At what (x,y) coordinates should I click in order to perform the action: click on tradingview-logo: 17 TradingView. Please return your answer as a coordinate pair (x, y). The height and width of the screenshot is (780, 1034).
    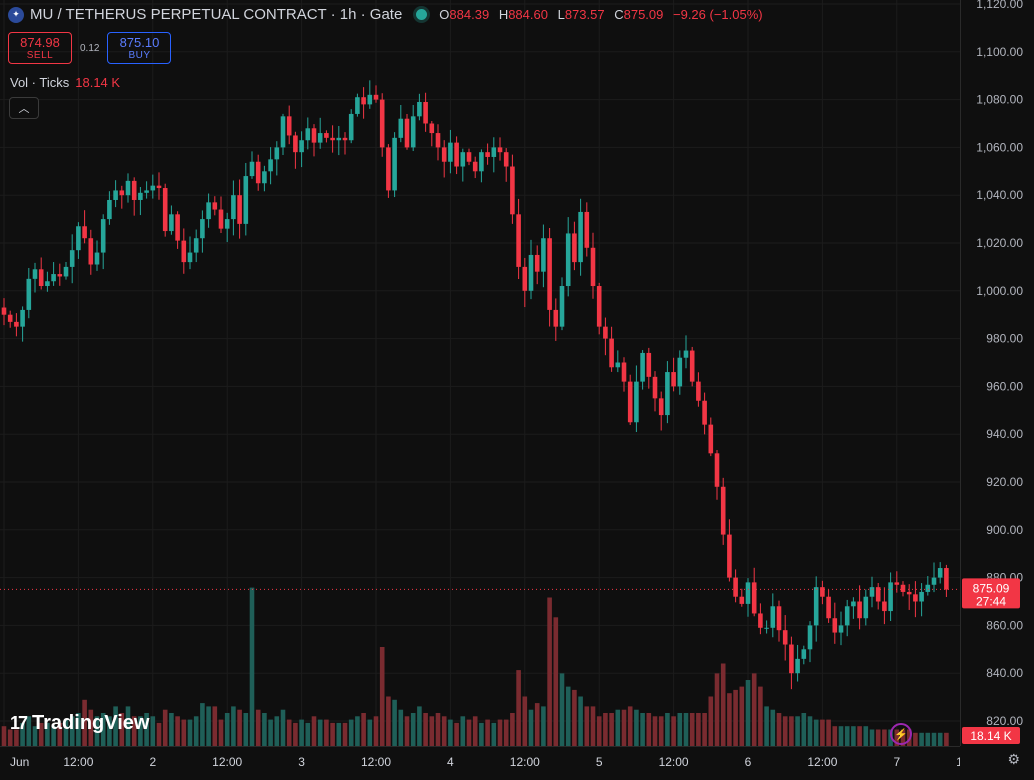
    Looking at the image, I should click on (79, 723).